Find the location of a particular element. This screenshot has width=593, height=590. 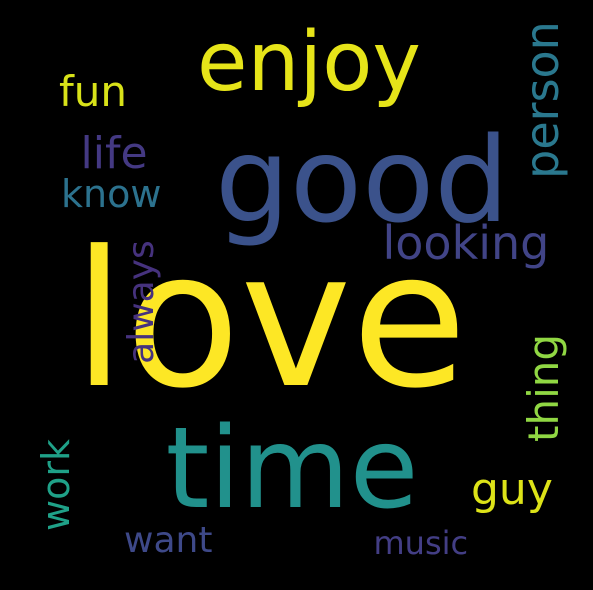

word-good: good is located at coordinates (362, 180).